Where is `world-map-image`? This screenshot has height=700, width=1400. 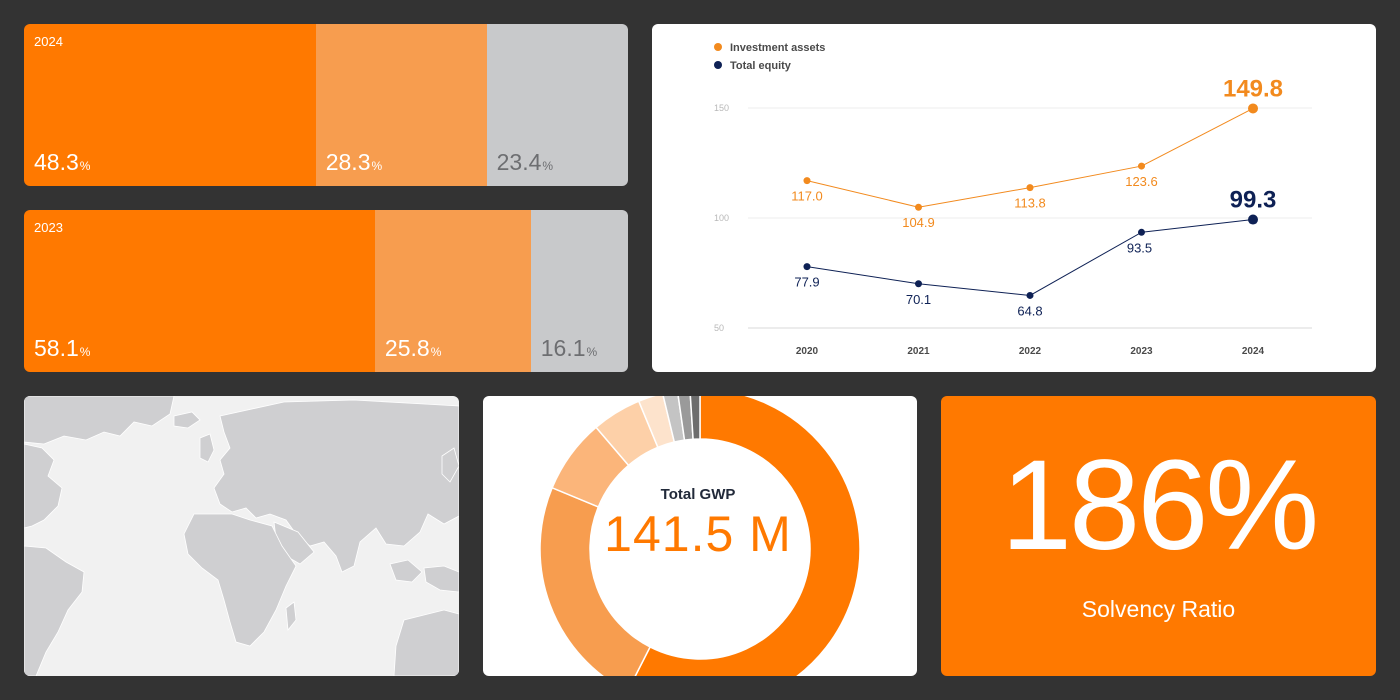 world-map-image is located at coordinates (241, 536).